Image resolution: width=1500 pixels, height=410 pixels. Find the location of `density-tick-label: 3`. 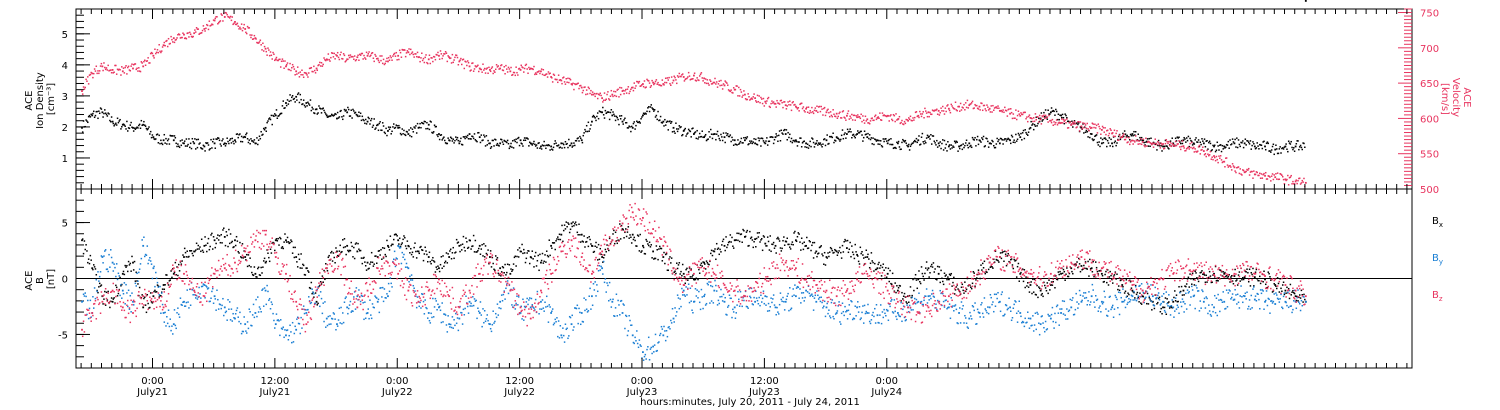

density-tick-label: 3 is located at coordinates (65, 97).